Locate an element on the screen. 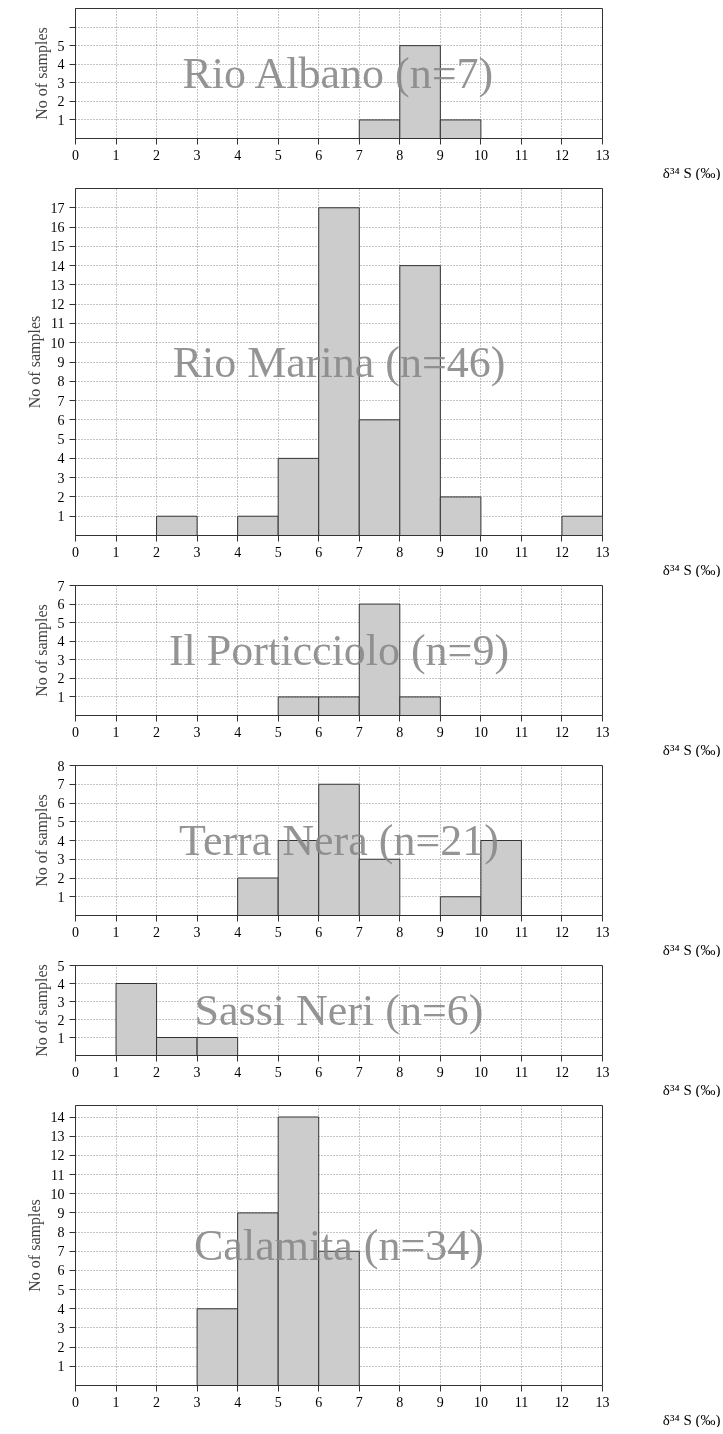 This screenshot has width=723, height=1434. y-tick-label: 16 is located at coordinates (57, 228).